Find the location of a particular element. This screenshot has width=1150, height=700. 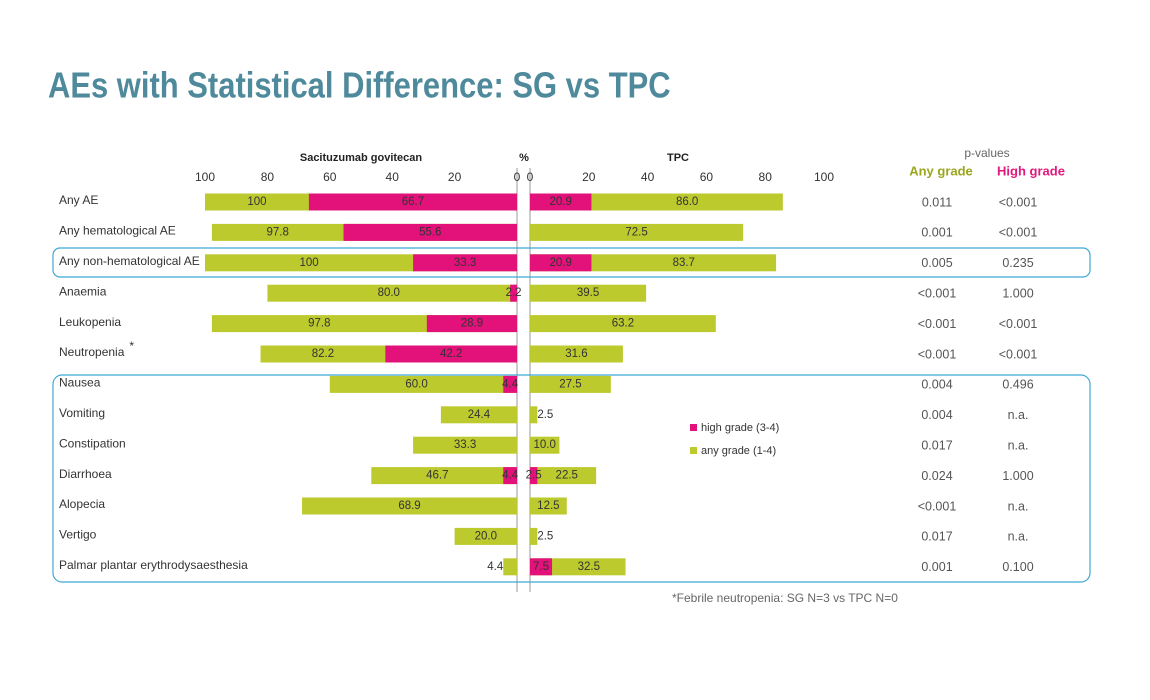

category-label: Alopecia is located at coordinates (82, 504).